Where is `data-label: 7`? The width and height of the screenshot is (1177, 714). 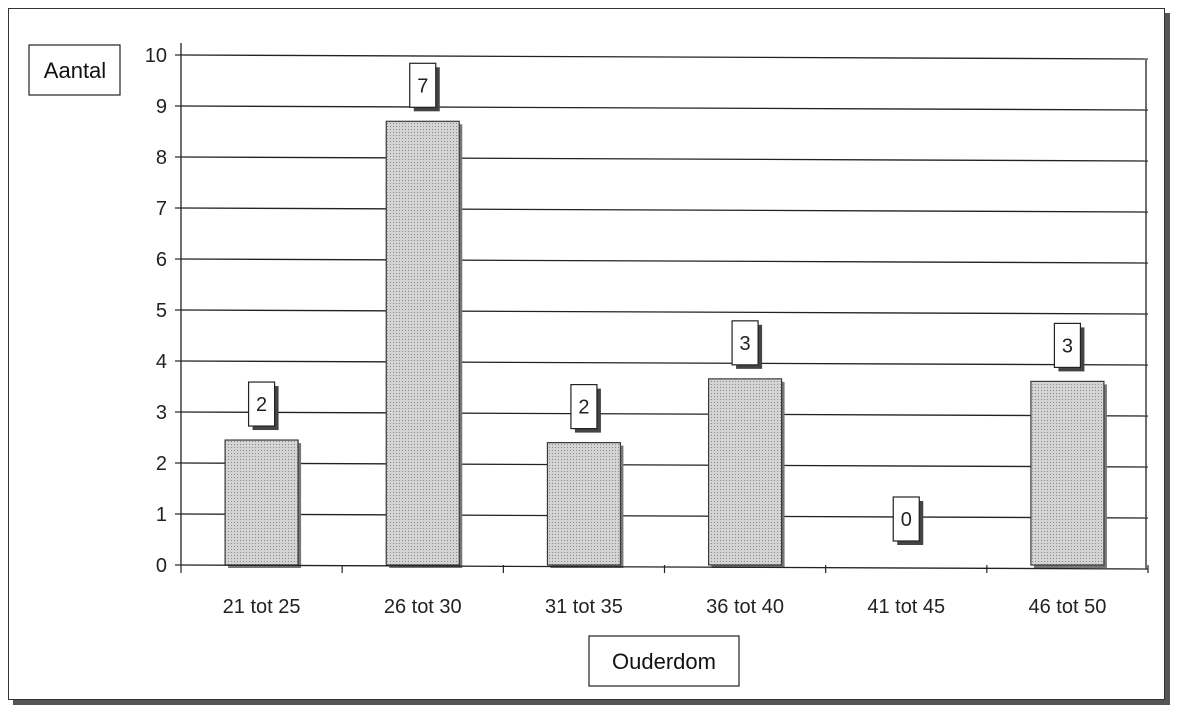 data-label: 7 is located at coordinates (422, 86).